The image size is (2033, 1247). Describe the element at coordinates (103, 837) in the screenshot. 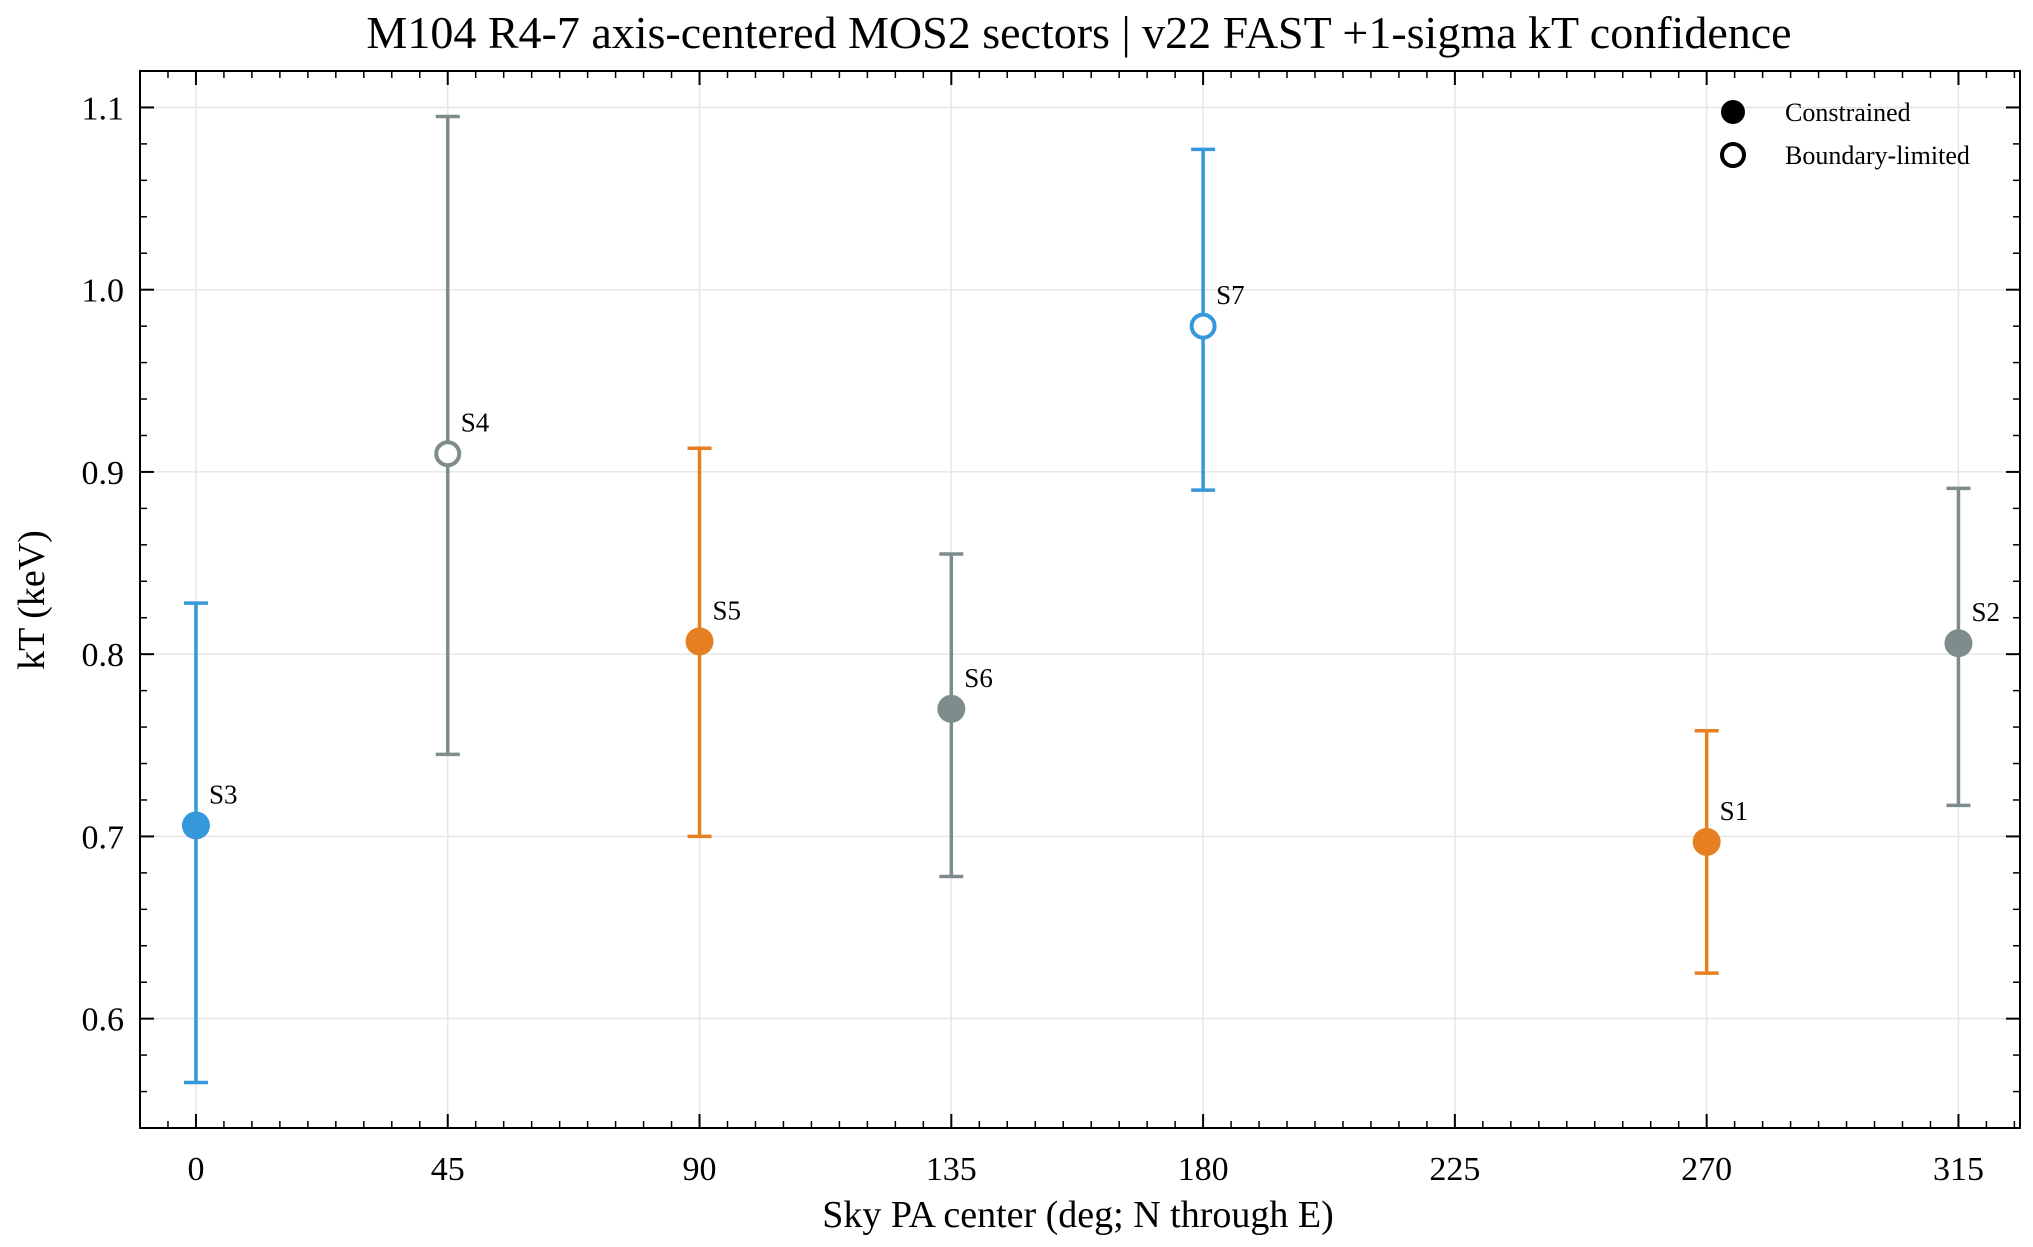

I see `y-tick-label: 0.7` at that location.